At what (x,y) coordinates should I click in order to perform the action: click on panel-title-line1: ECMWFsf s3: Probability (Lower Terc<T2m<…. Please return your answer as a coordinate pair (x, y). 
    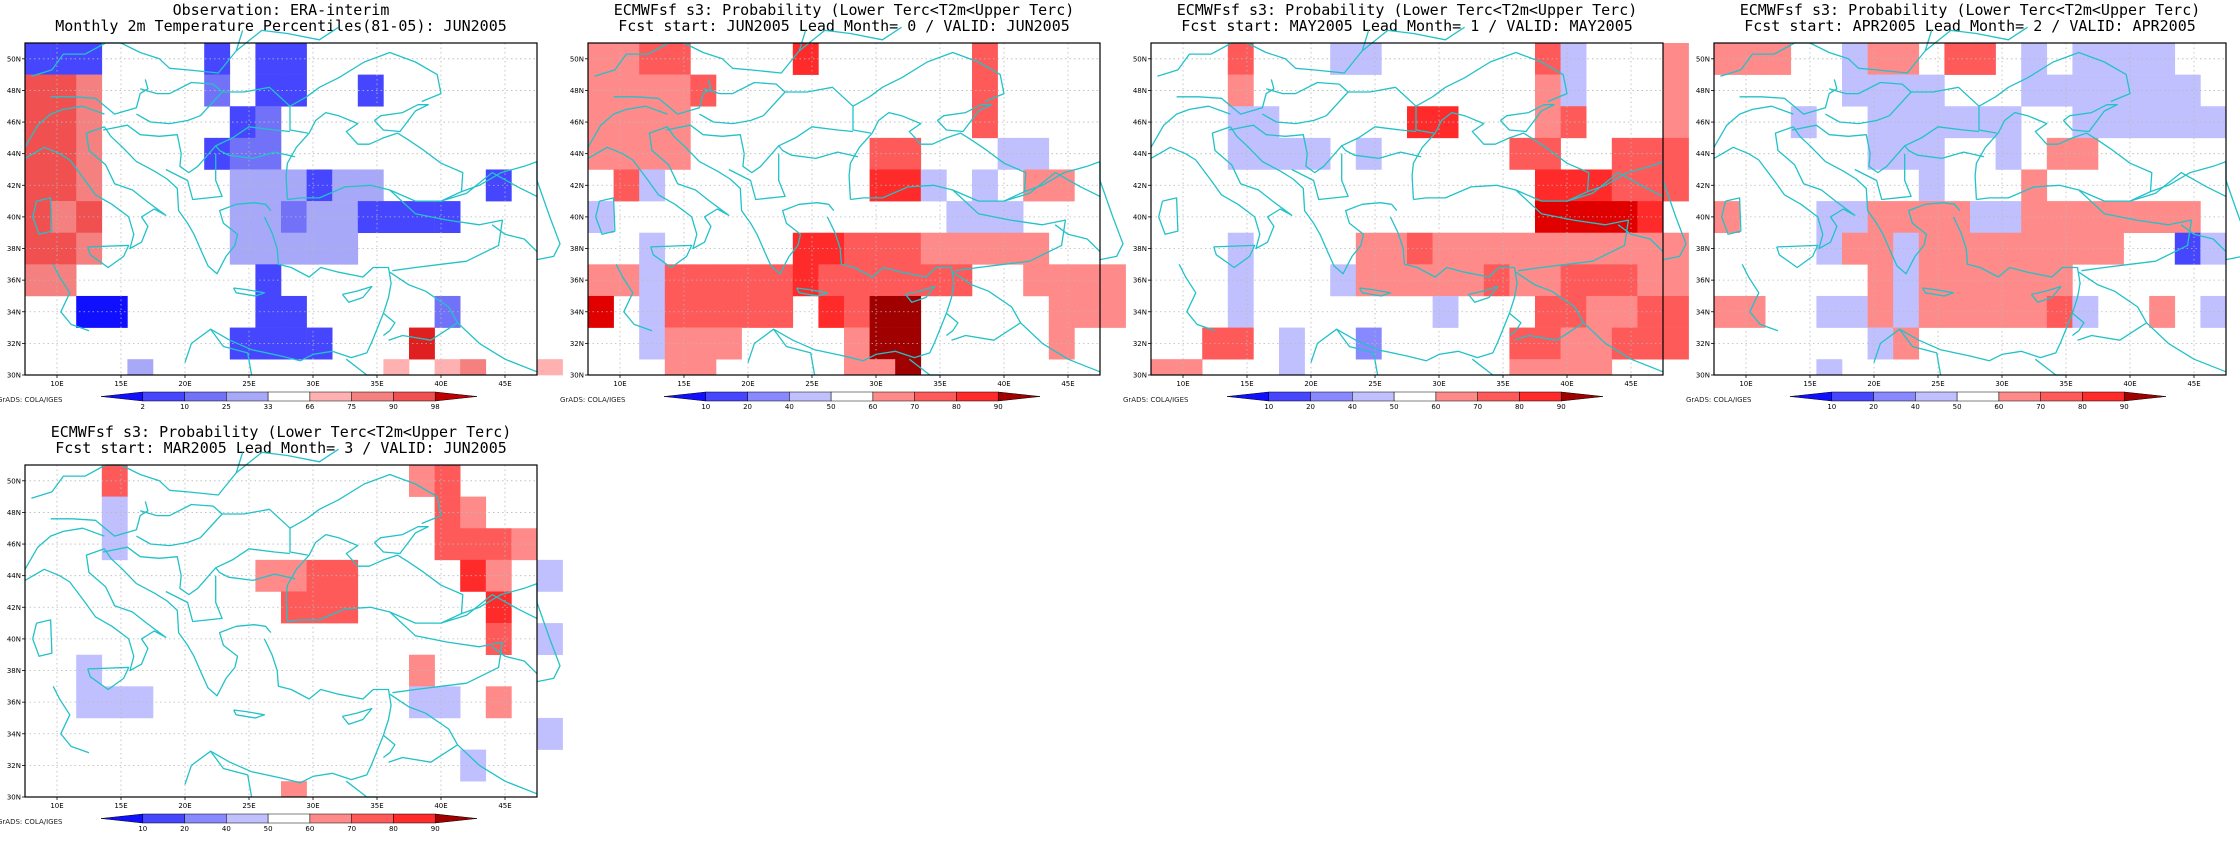
    Looking at the image, I should click on (281, 432).